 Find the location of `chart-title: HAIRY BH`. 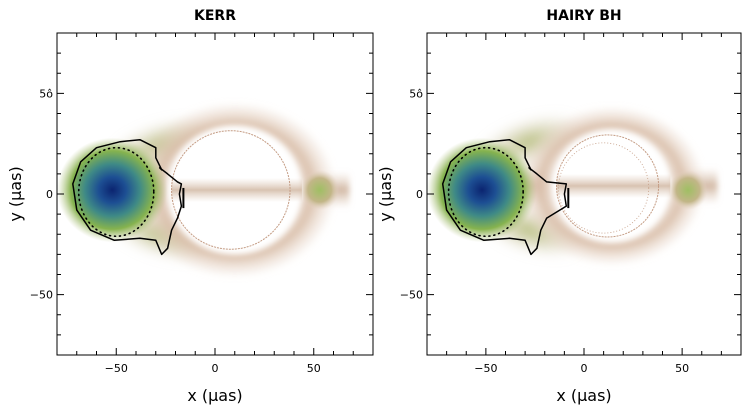

chart-title: HAIRY BH is located at coordinates (583, 16).